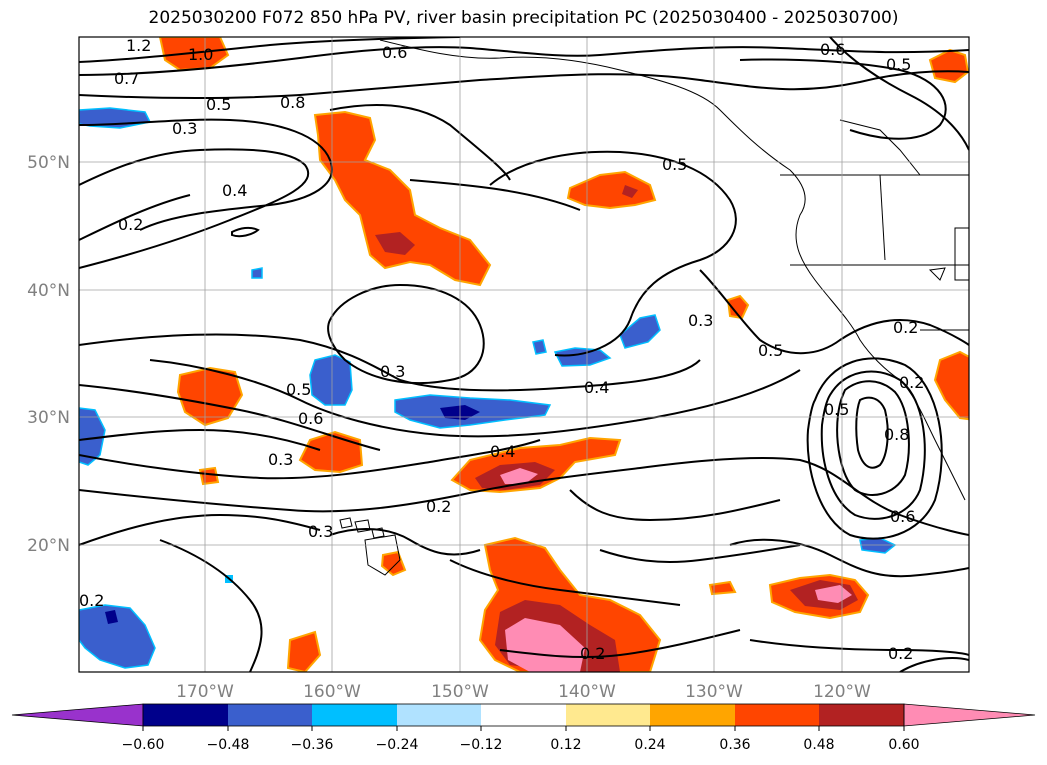  What do you see at coordinates (312, 745) in the screenshot?
I see `colorbar-tick: −0.36` at bounding box center [312, 745].